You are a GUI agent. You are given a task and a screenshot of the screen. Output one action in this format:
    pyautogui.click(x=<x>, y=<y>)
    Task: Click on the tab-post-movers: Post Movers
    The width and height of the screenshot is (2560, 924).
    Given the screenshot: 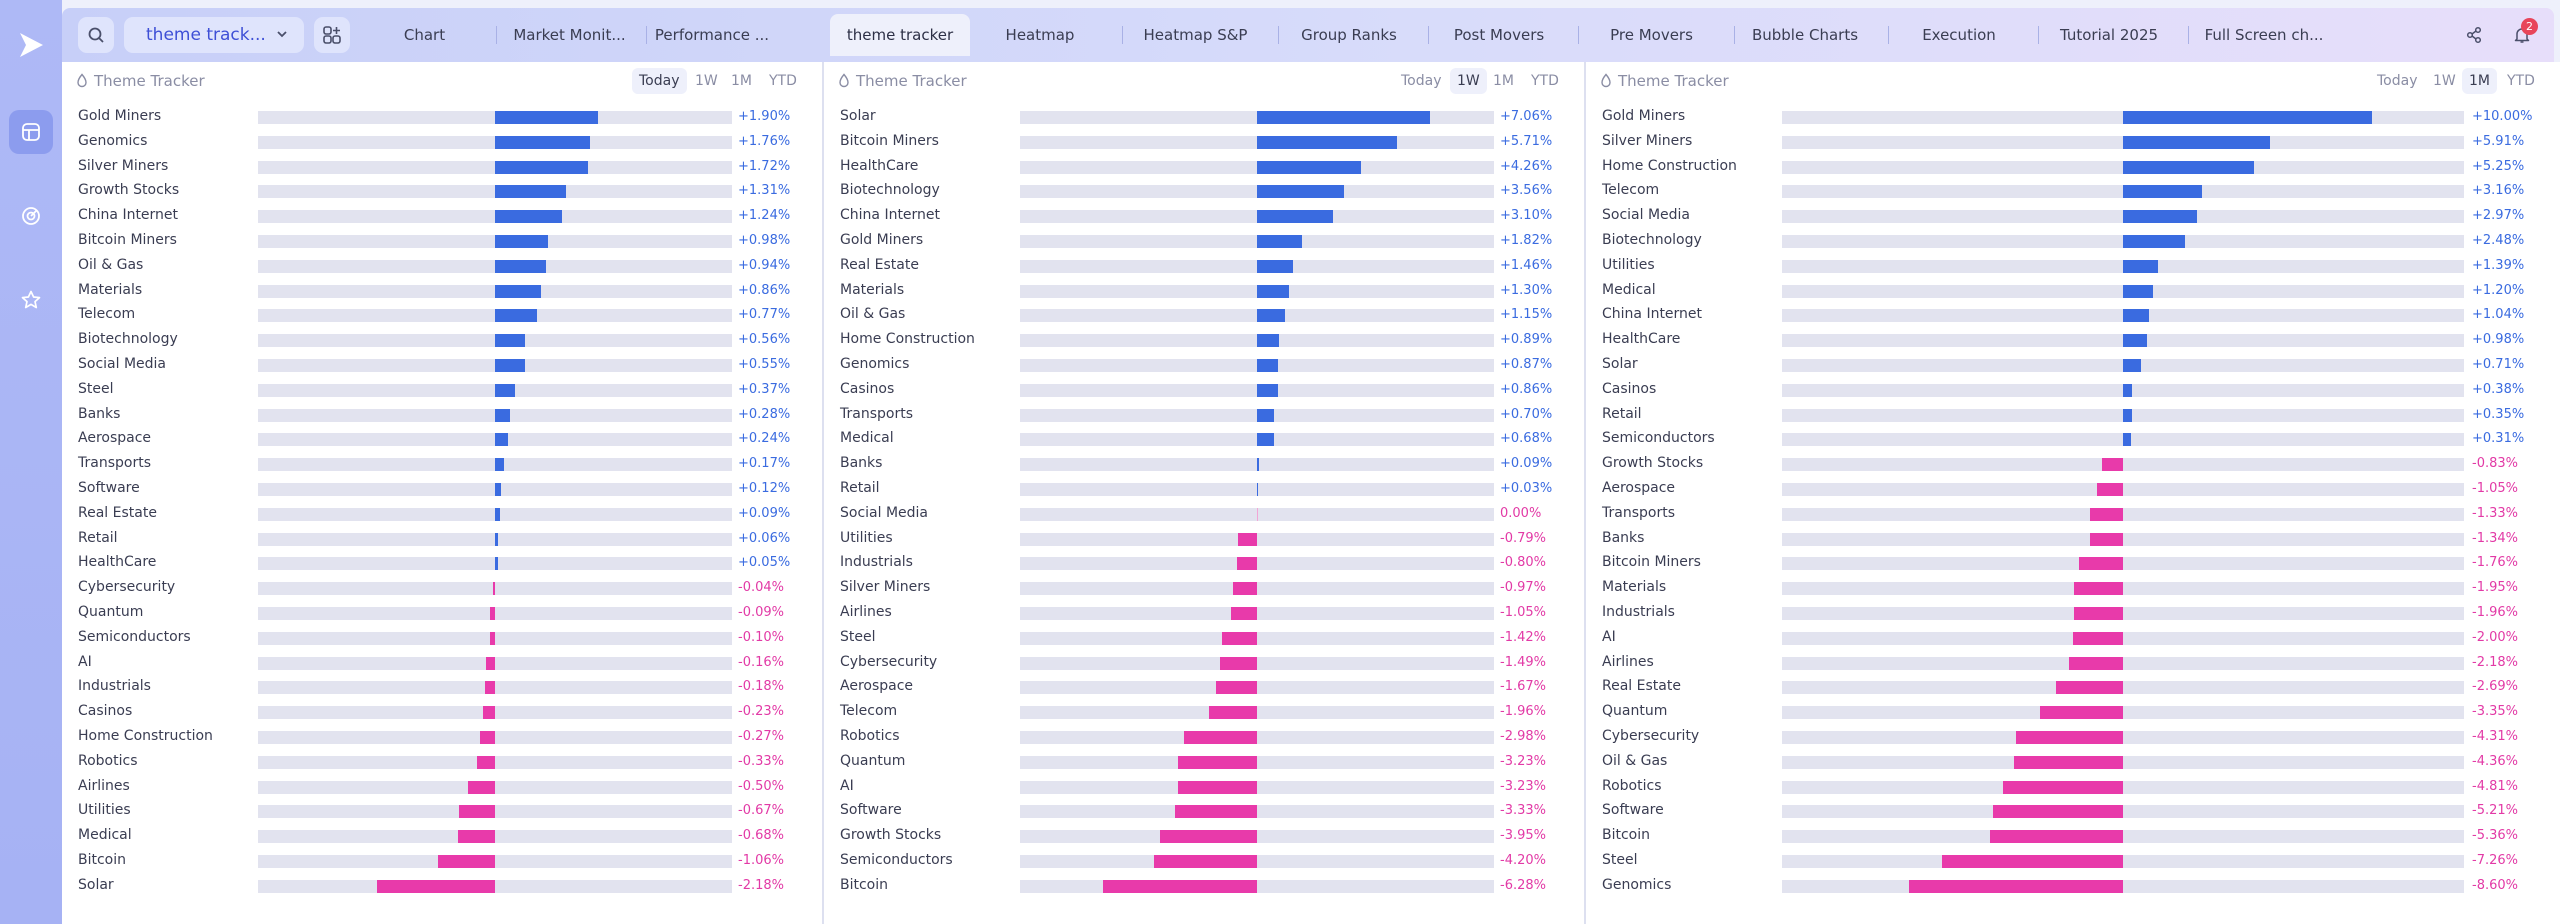 What is the action you would take?
    pyautogui.click(x=1499, y=35)
    